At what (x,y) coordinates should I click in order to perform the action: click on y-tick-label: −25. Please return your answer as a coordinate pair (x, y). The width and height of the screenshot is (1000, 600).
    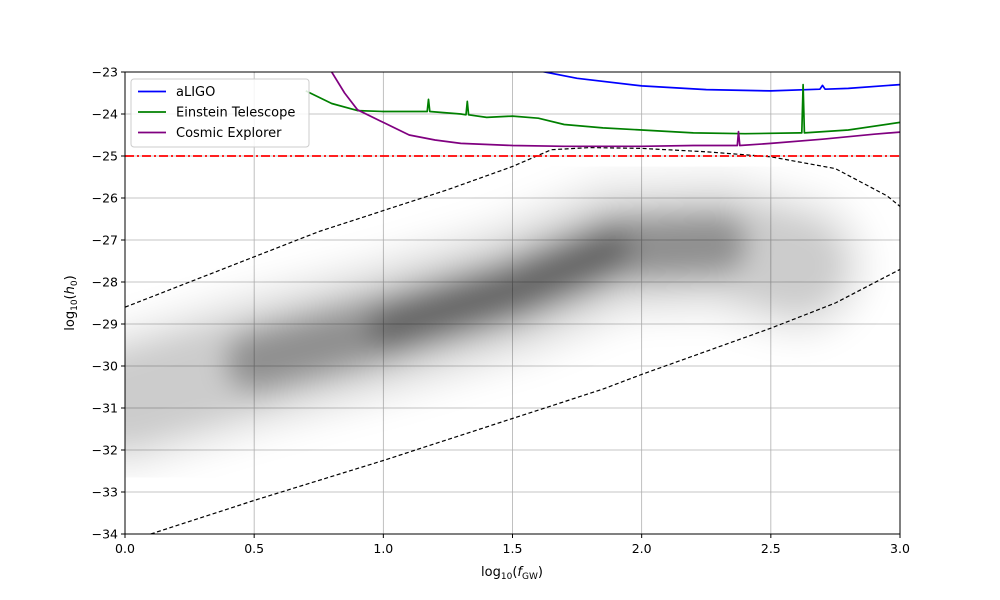
    Looking at the image, I should click on (105, 156).